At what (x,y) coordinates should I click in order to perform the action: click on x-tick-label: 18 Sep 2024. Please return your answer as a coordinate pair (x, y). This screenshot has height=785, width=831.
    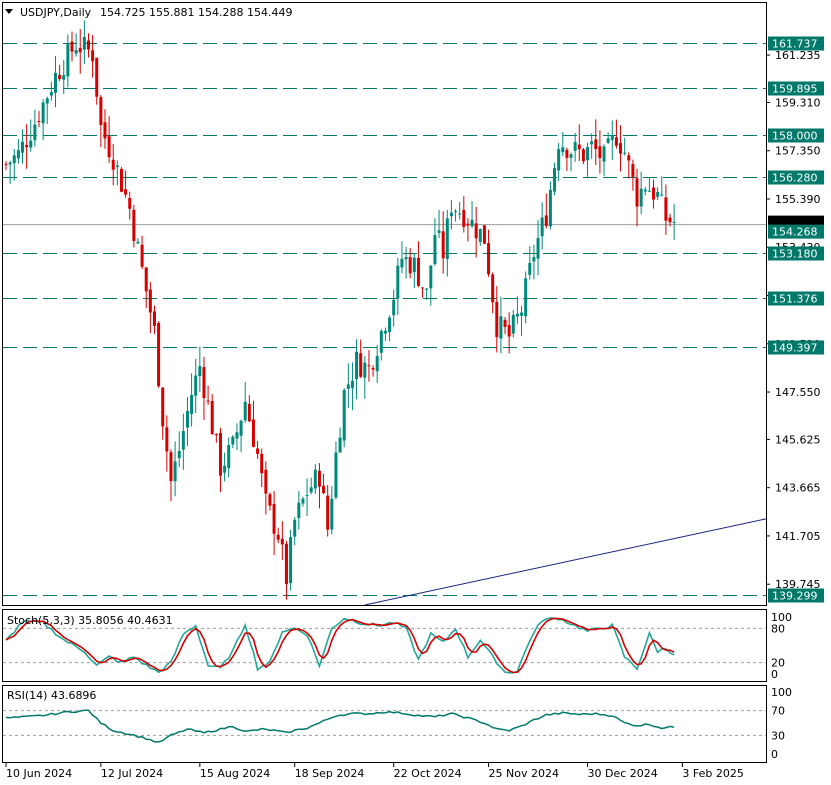
    Looking at the image, I should click on (330, 773).